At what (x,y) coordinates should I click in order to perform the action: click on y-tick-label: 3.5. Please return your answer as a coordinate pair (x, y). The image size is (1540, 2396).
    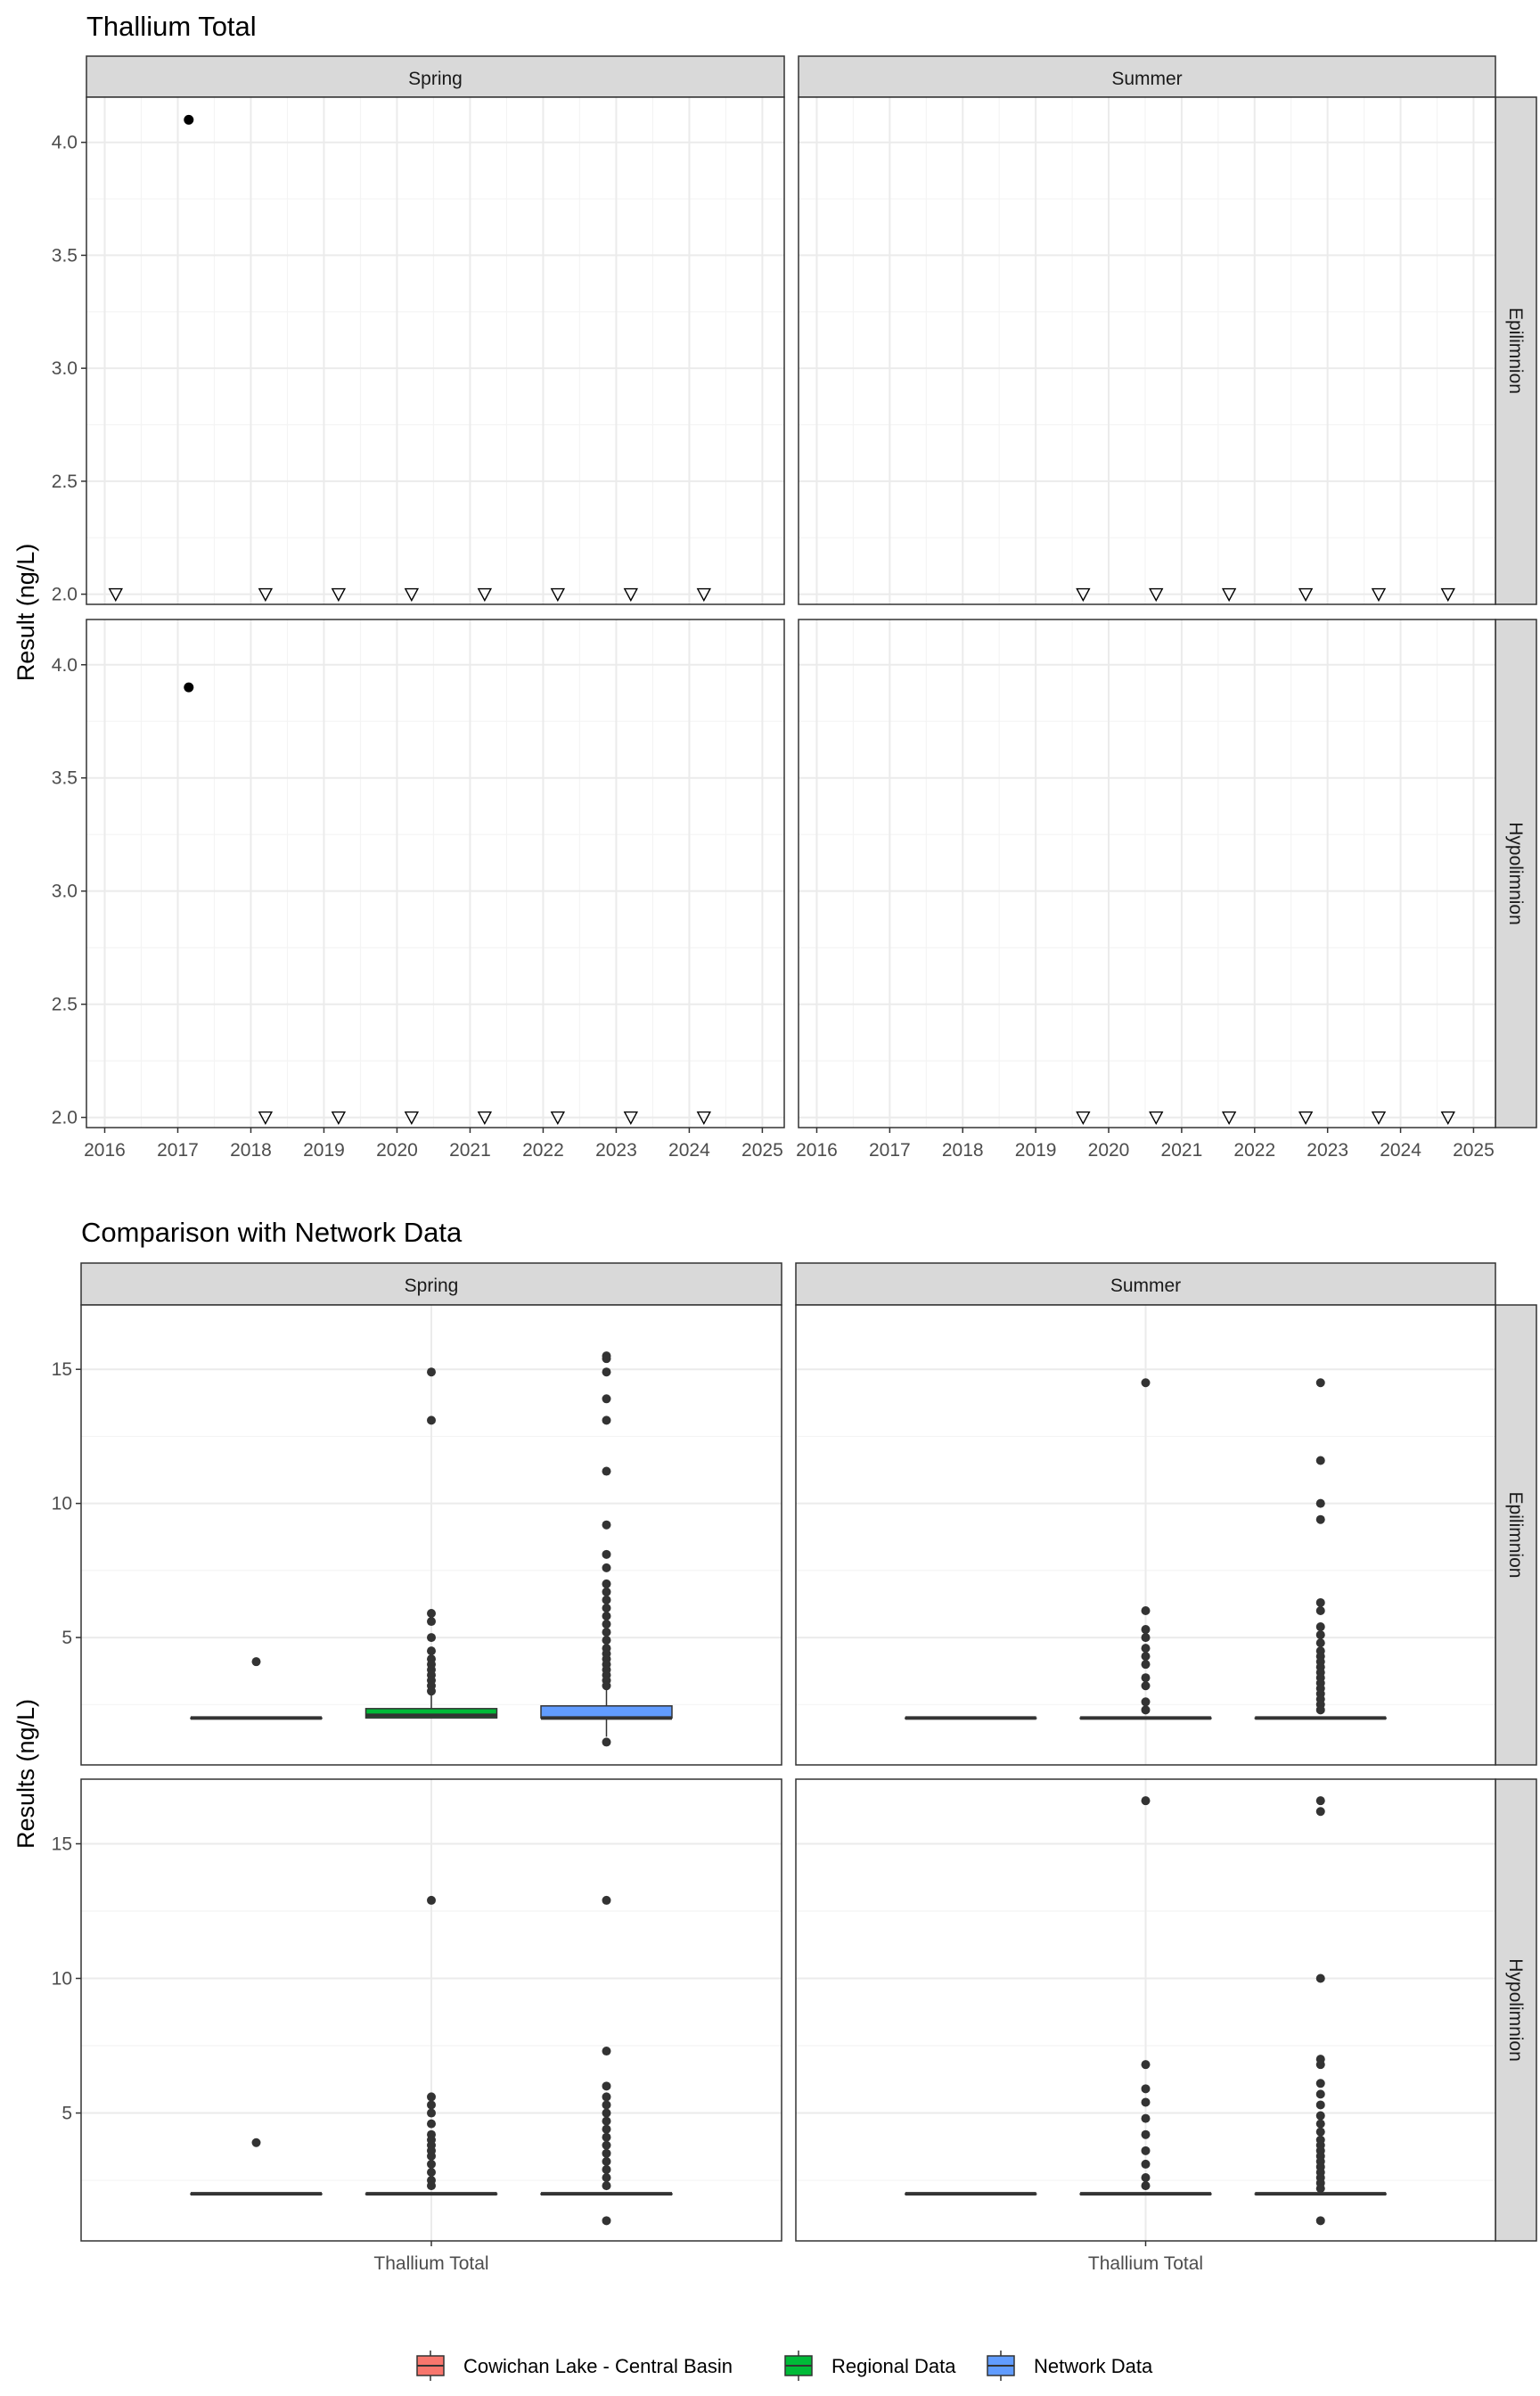
    Looking at the image, I should click on (65, 778).